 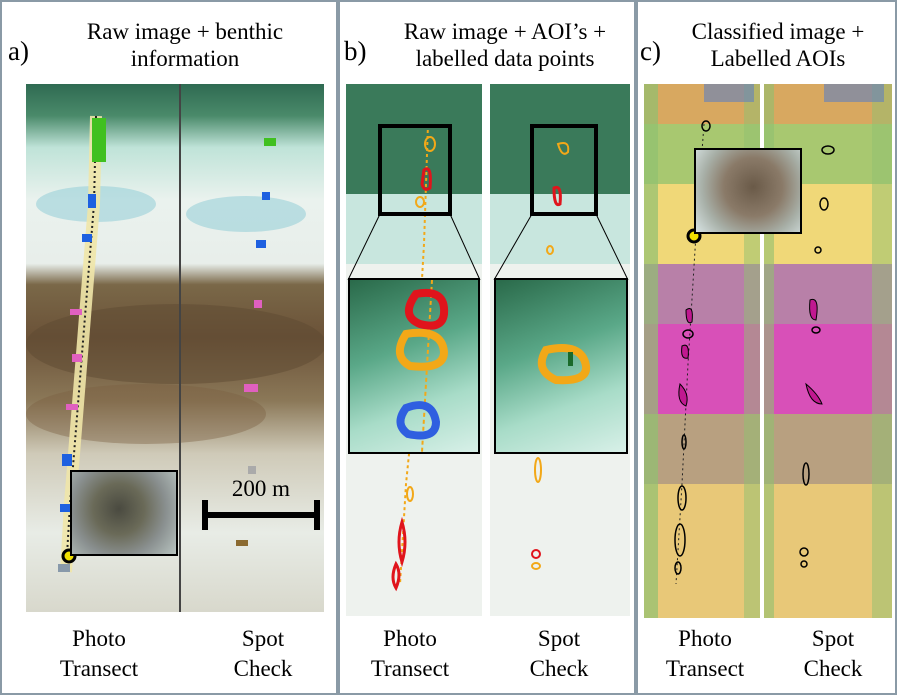 What do you see at coordinates (705, 654) in the screenshot?
I see `panel-c-left-caption: Photo Transect` at bounding box center [705, 654].